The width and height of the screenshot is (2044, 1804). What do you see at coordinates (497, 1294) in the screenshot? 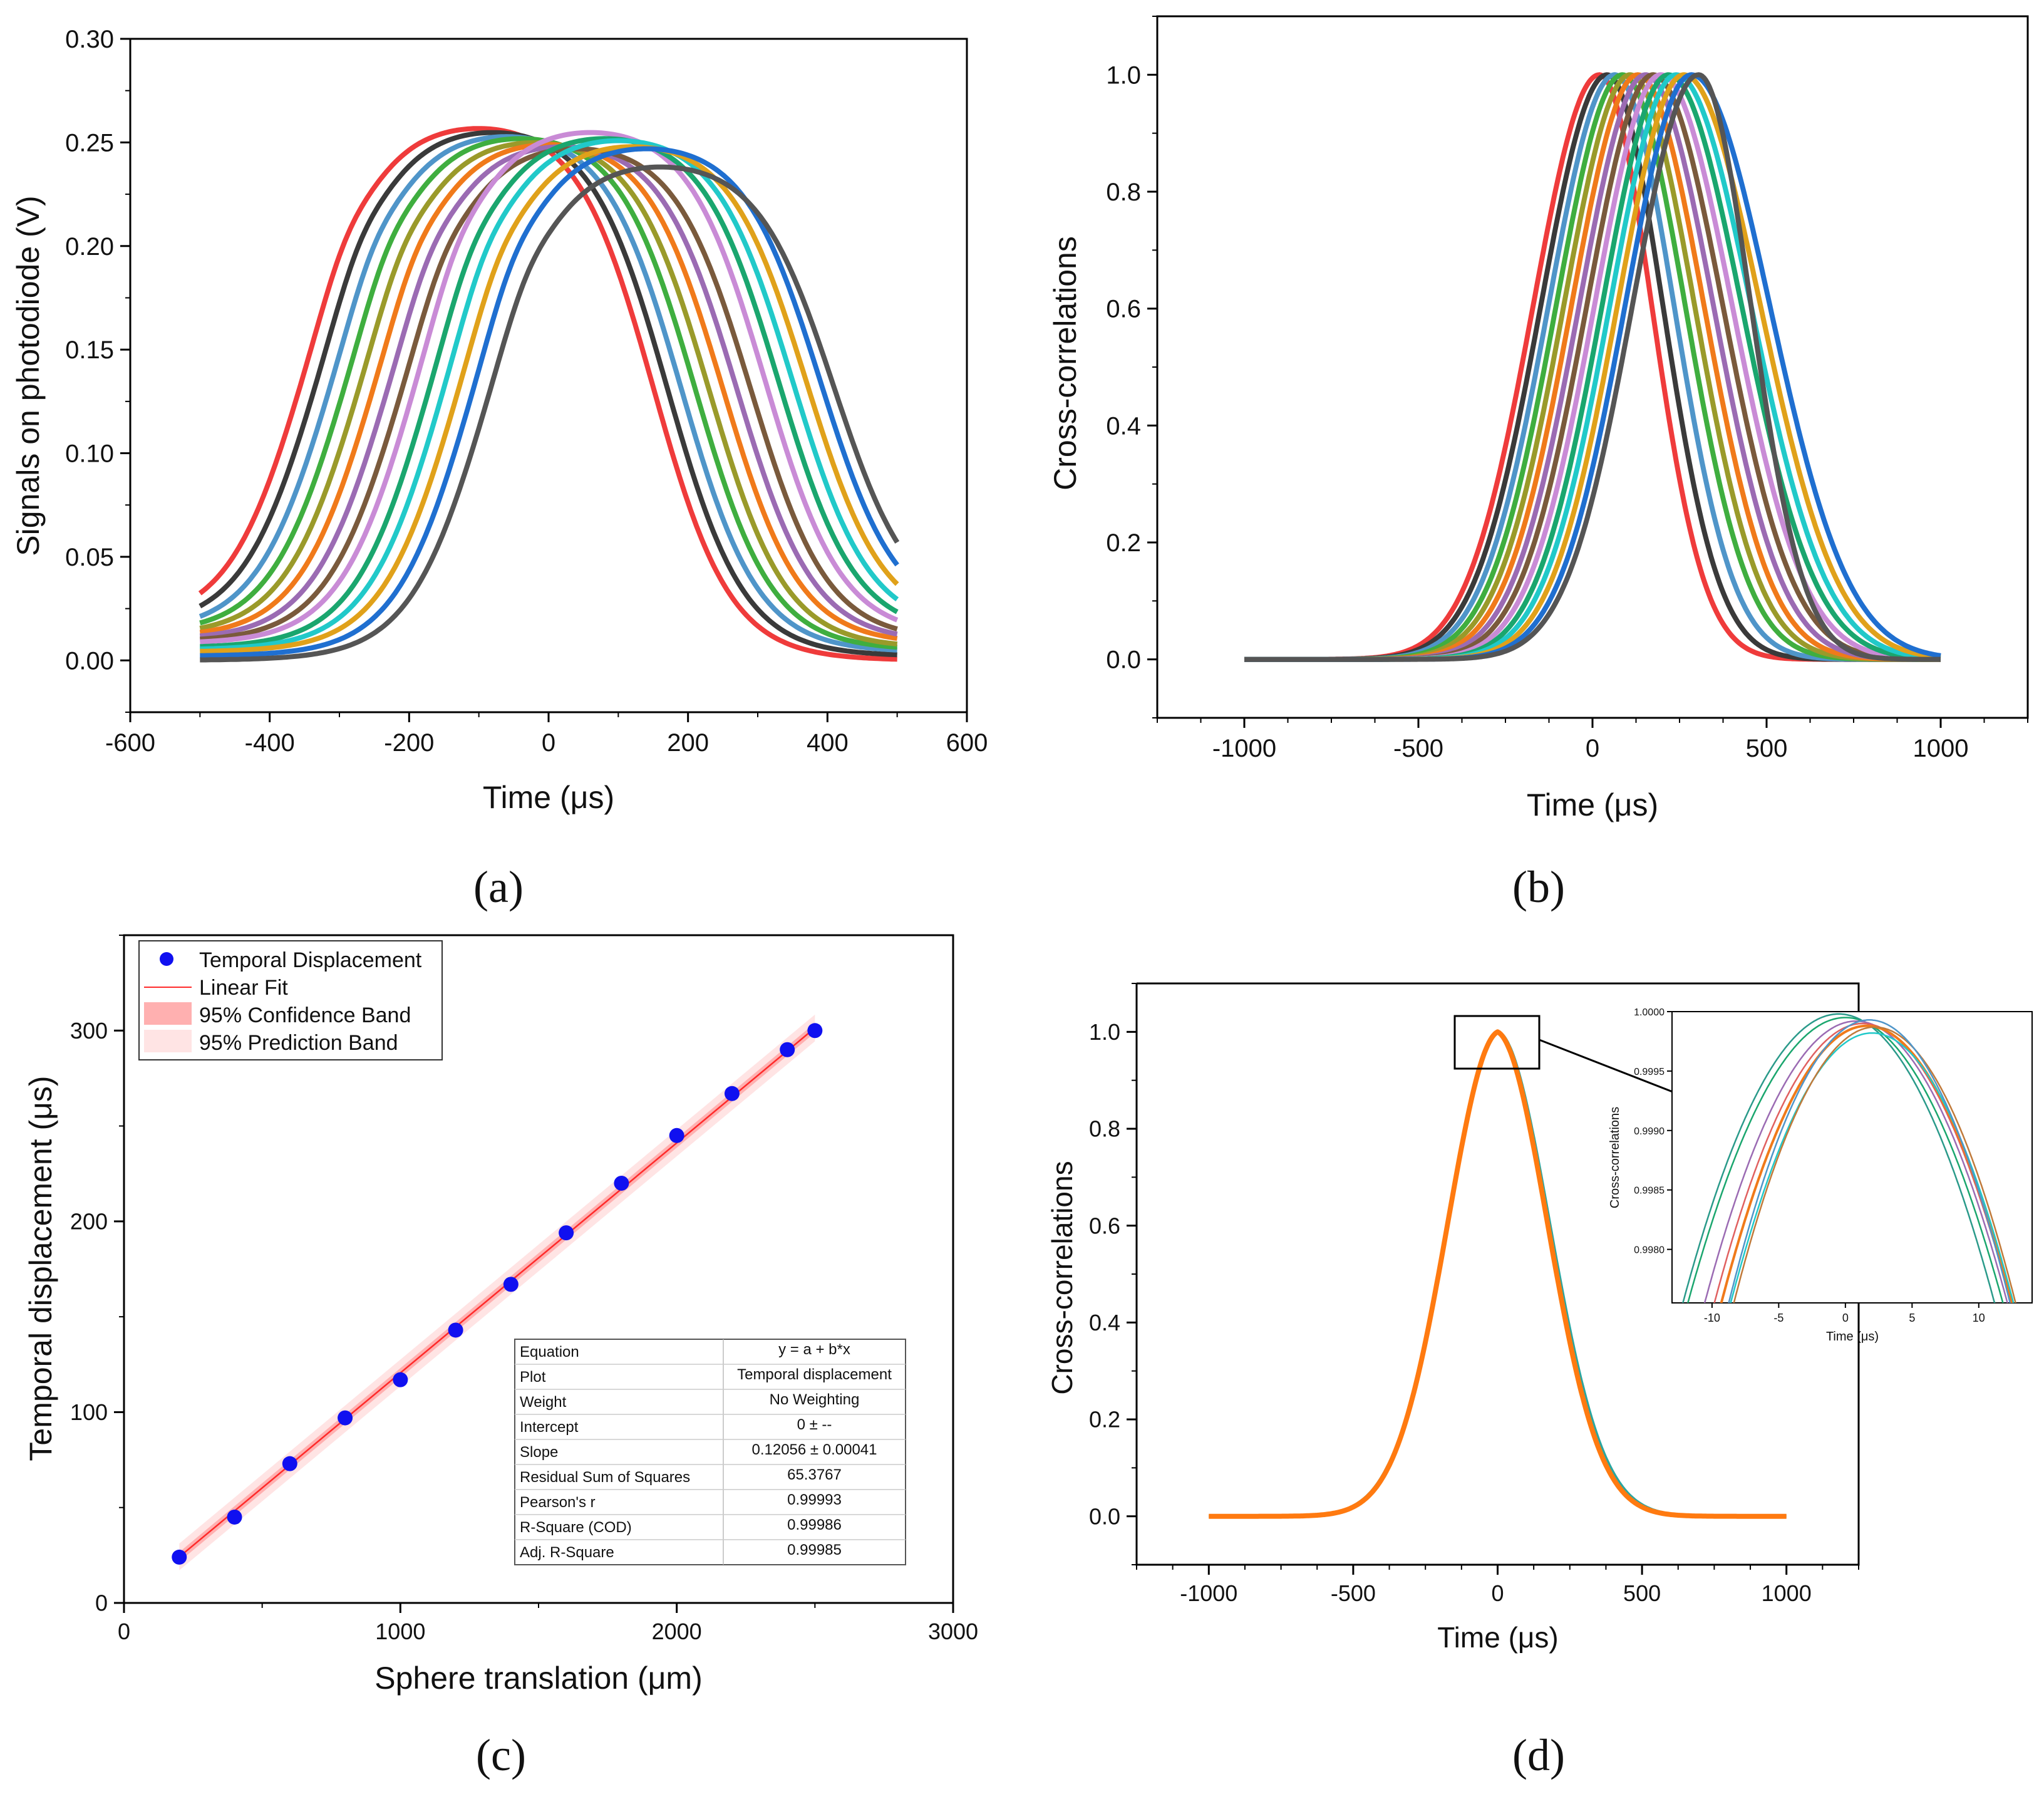
I see `panel-c-points` at bounding box center [497, 1294].